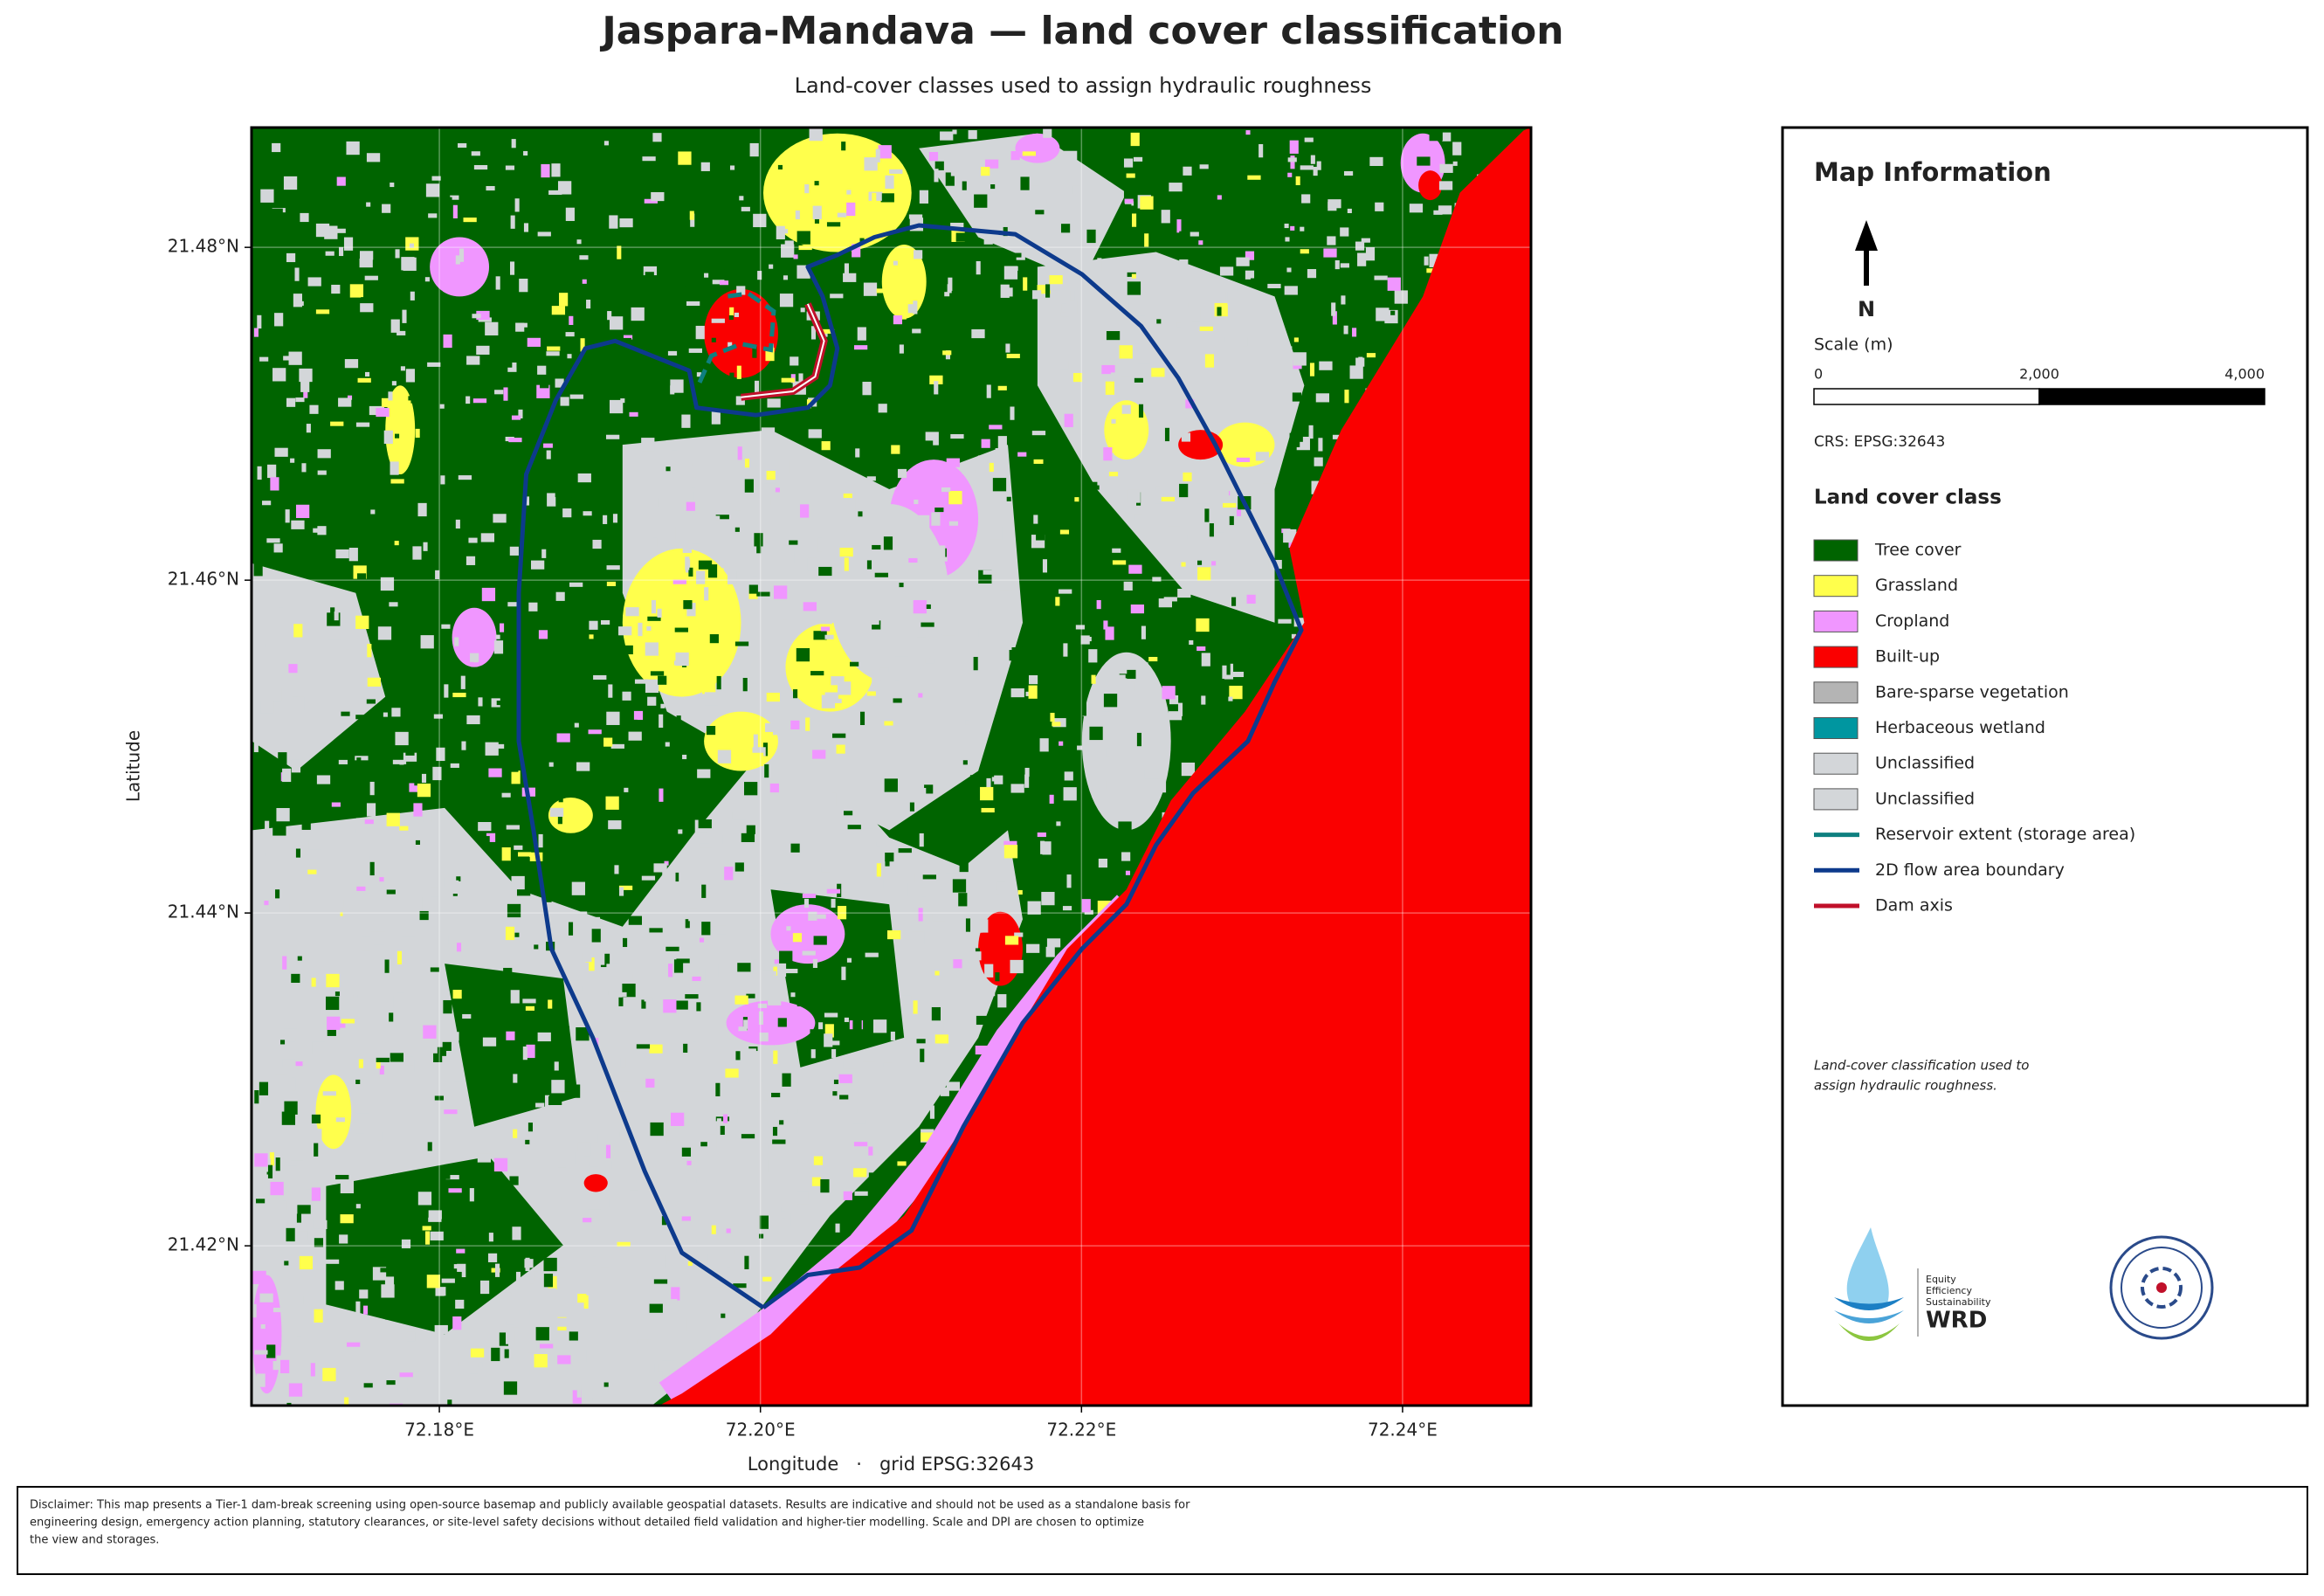 This screenshot has width=2324, height=1596. What do you see at coordinates (1162, 1530) in the screenshot?
I see `disclaimer-box` at bounding box center [1162, 1530].